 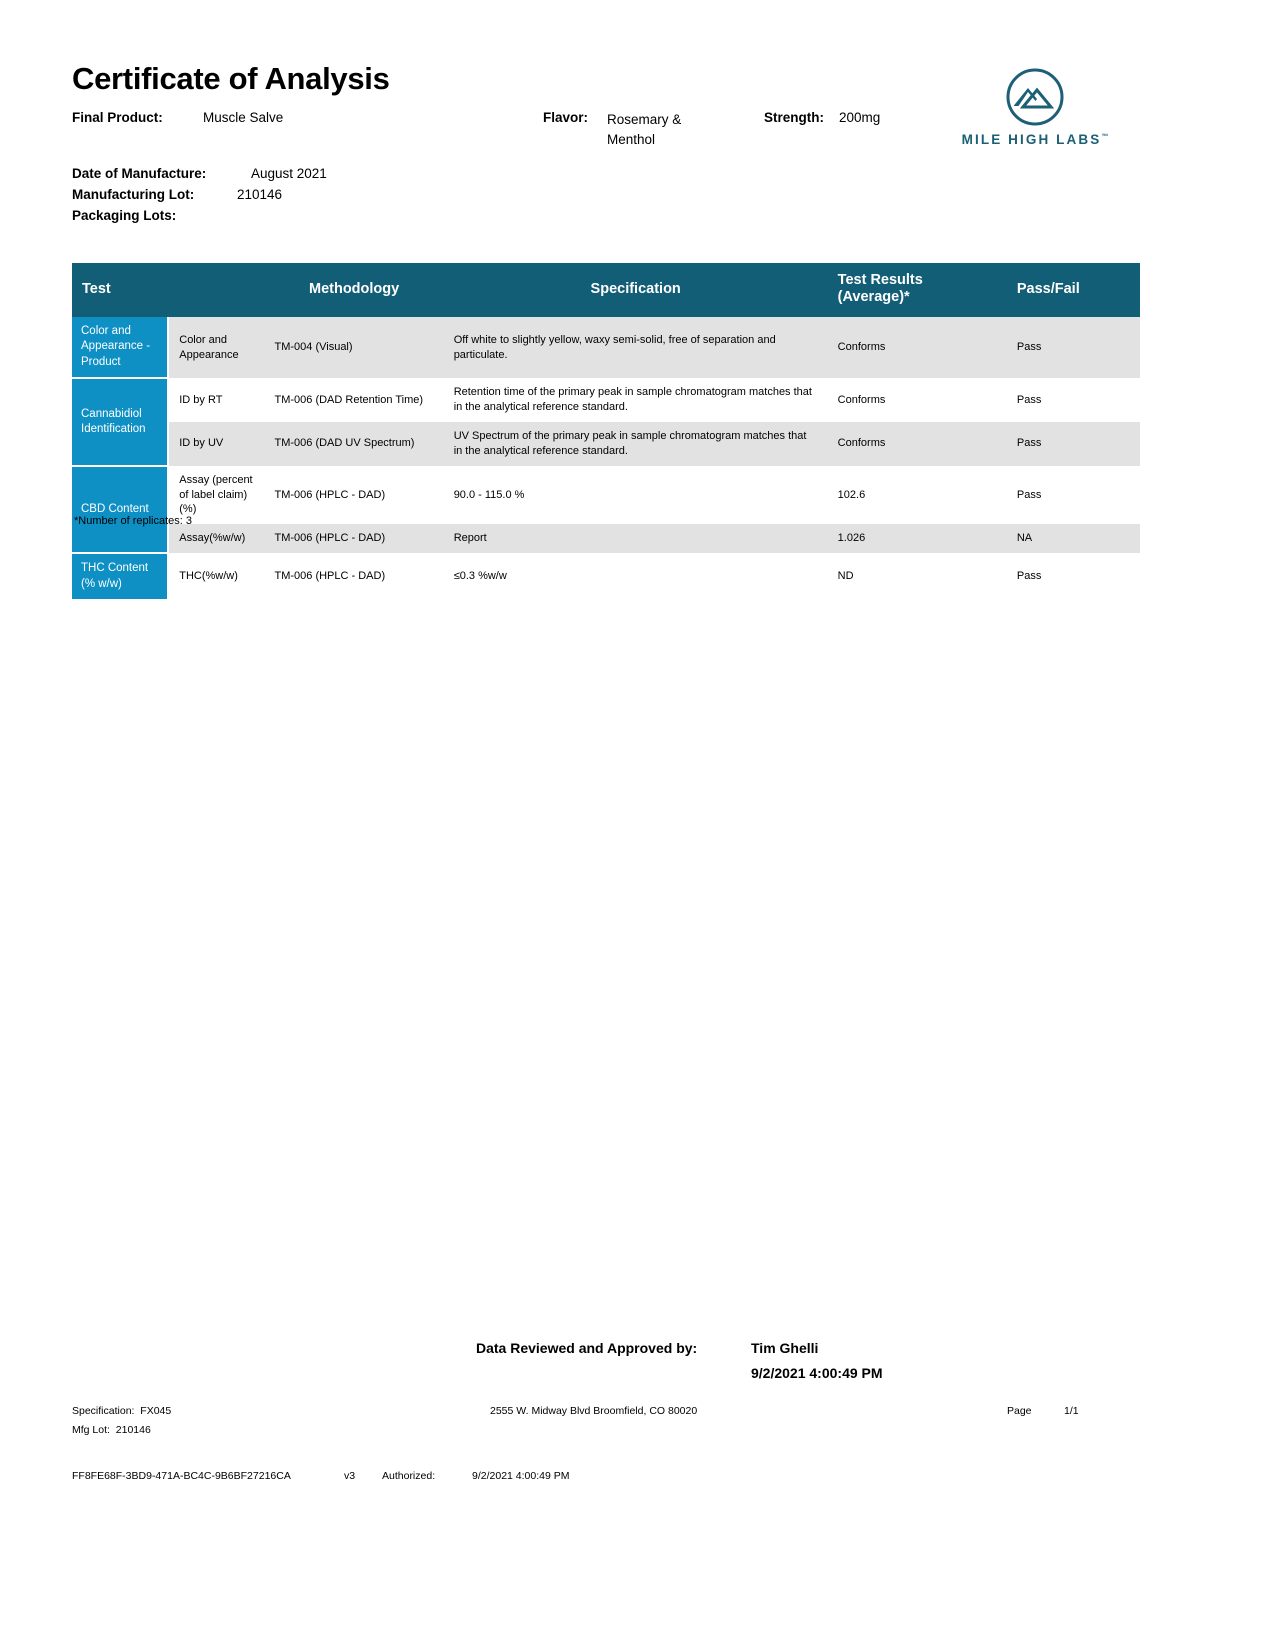 What do you see at coordinates (917, 290) in the screenshot?
I see `column-header-test-results: Test Results (Average)*` at bounding box center [917, 290].